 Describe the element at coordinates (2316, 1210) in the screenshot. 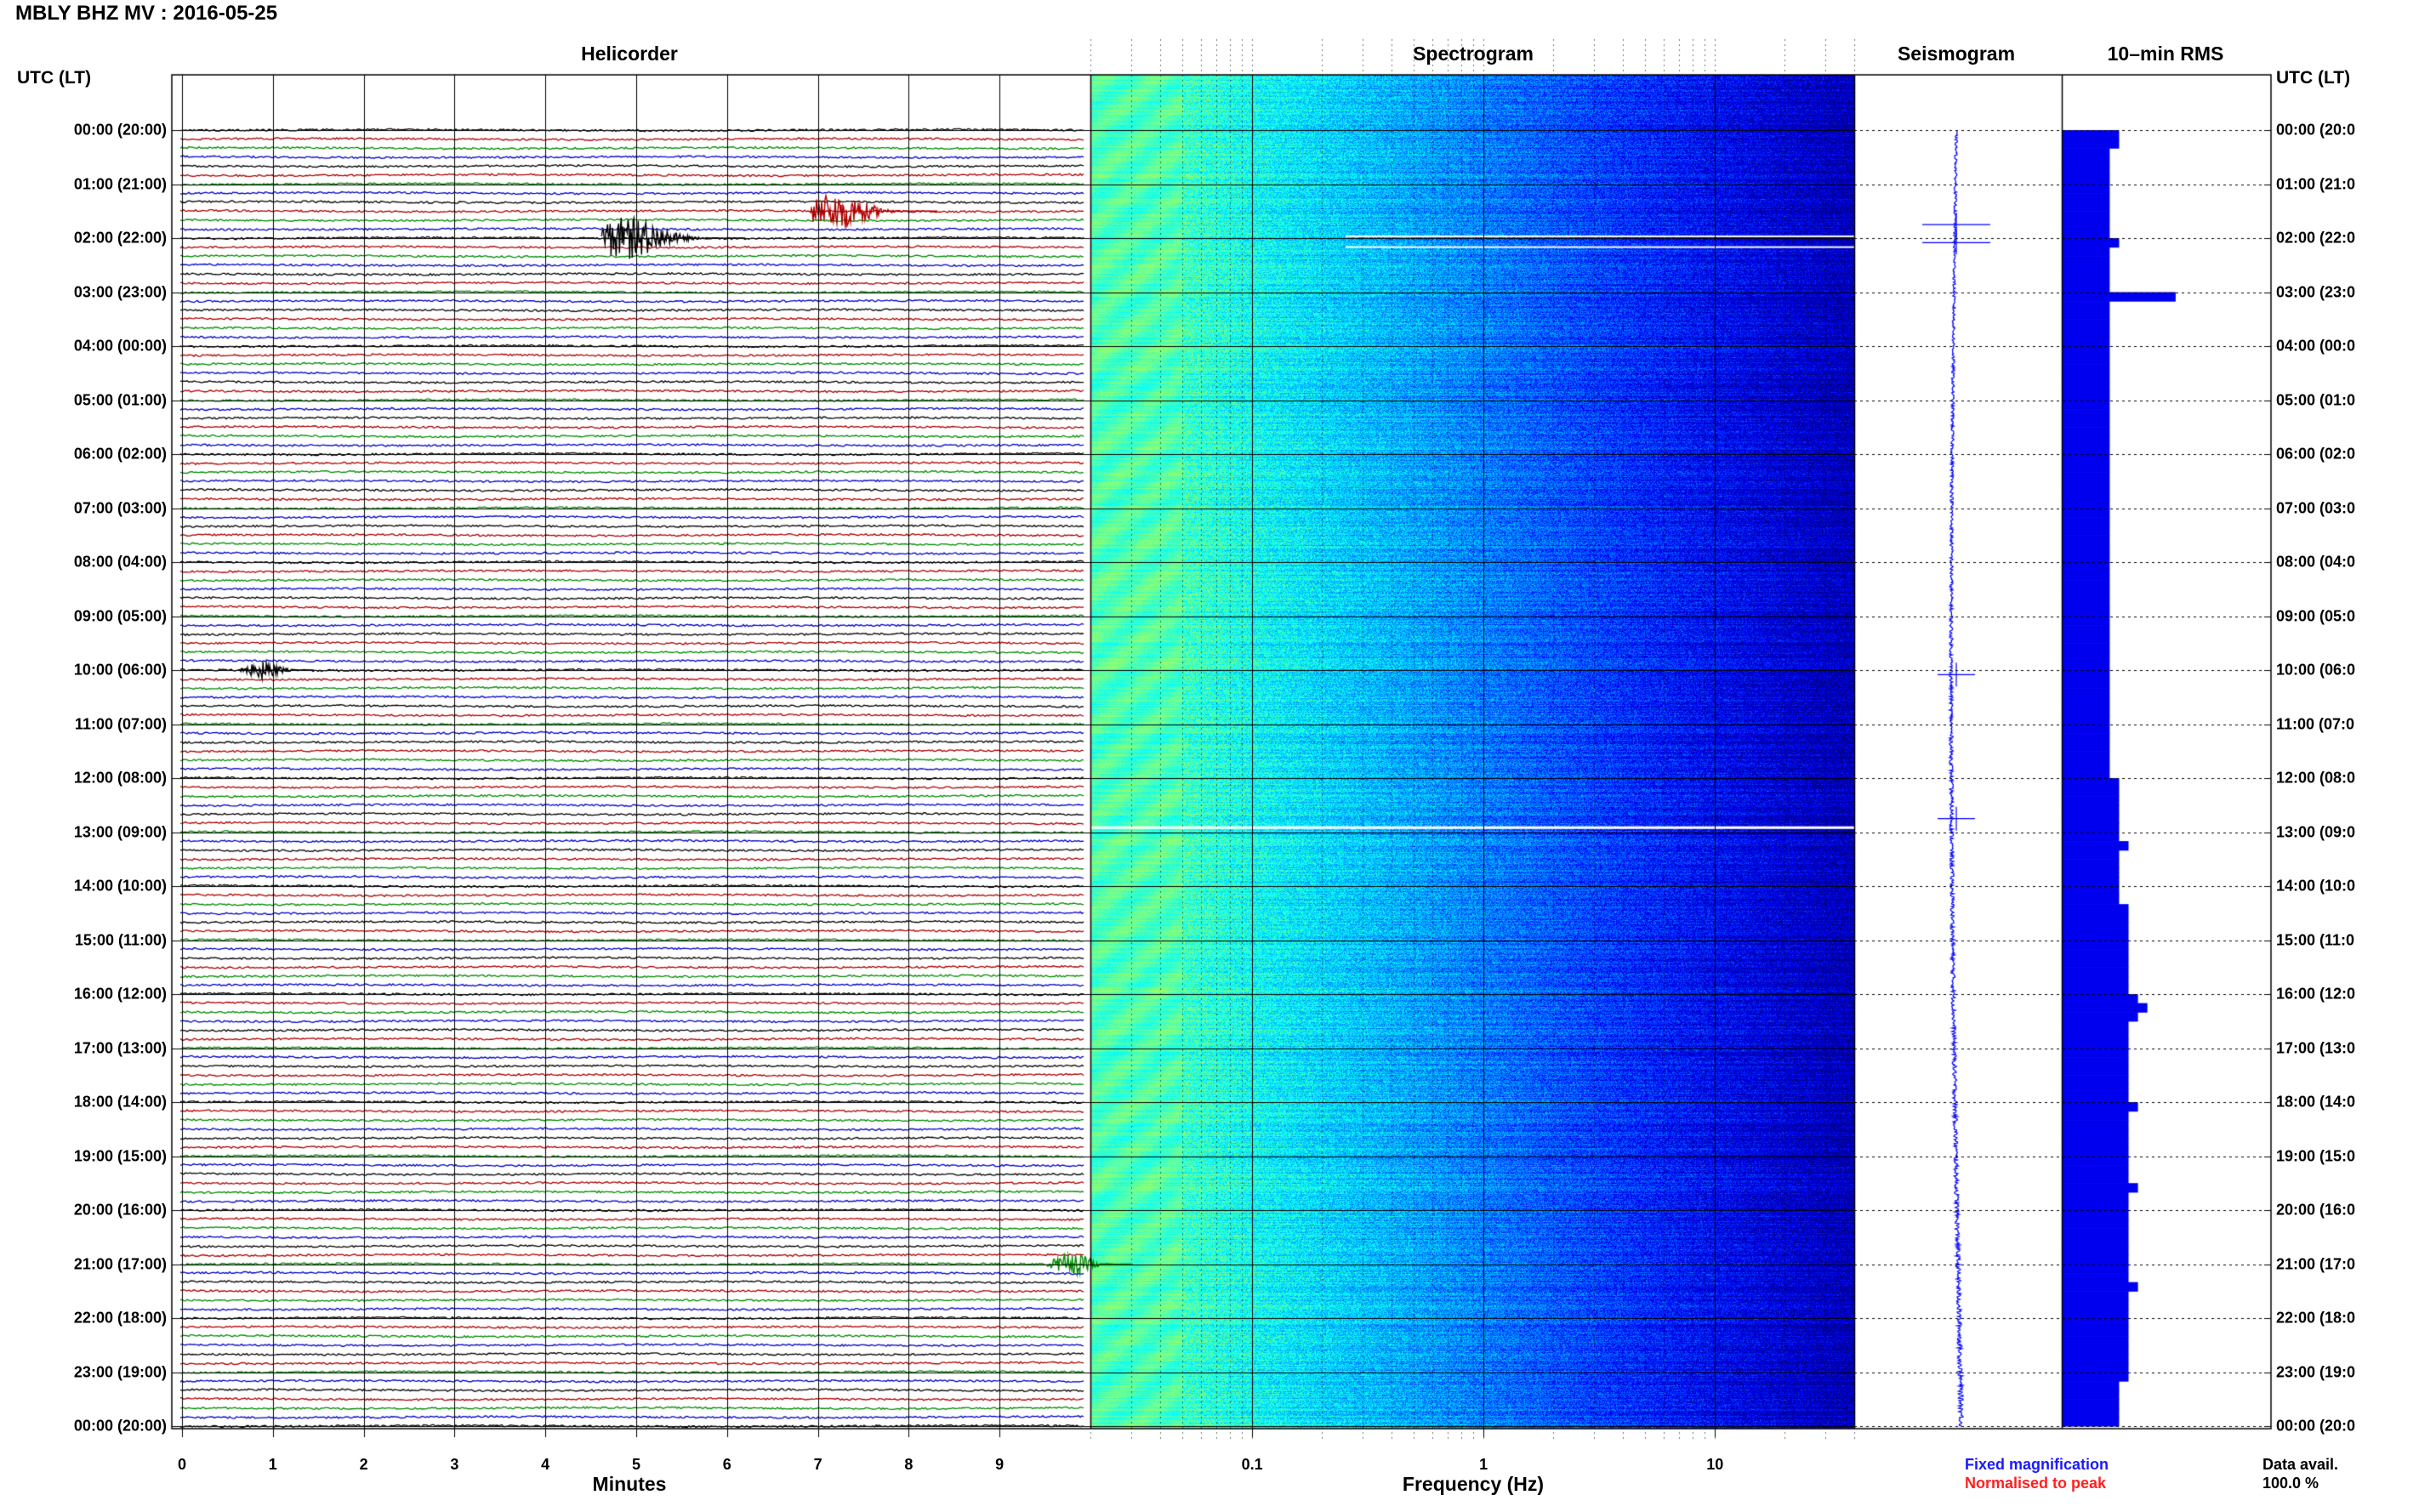

I see `time-label-right: 20:00 (16:0` at that location.